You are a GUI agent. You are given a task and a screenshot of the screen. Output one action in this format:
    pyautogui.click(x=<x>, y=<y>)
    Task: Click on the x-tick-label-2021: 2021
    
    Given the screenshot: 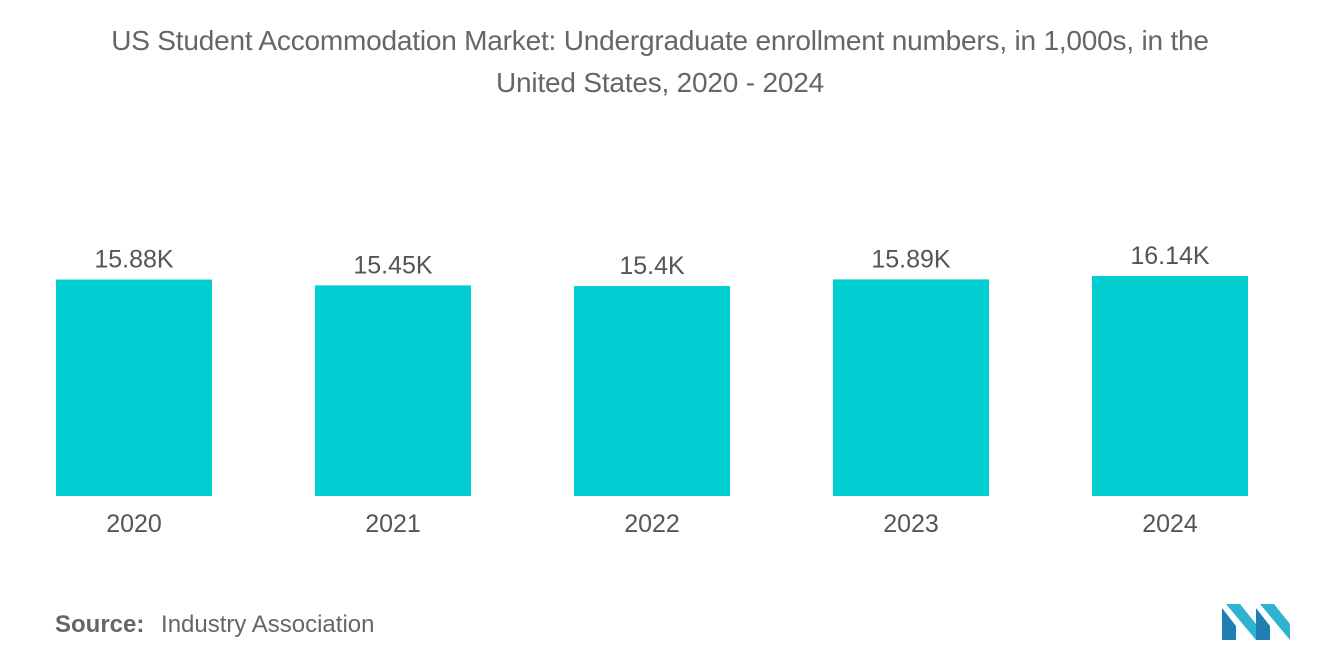 What is the action you would take?
    pyautogui.click(x=393, y=524)
    